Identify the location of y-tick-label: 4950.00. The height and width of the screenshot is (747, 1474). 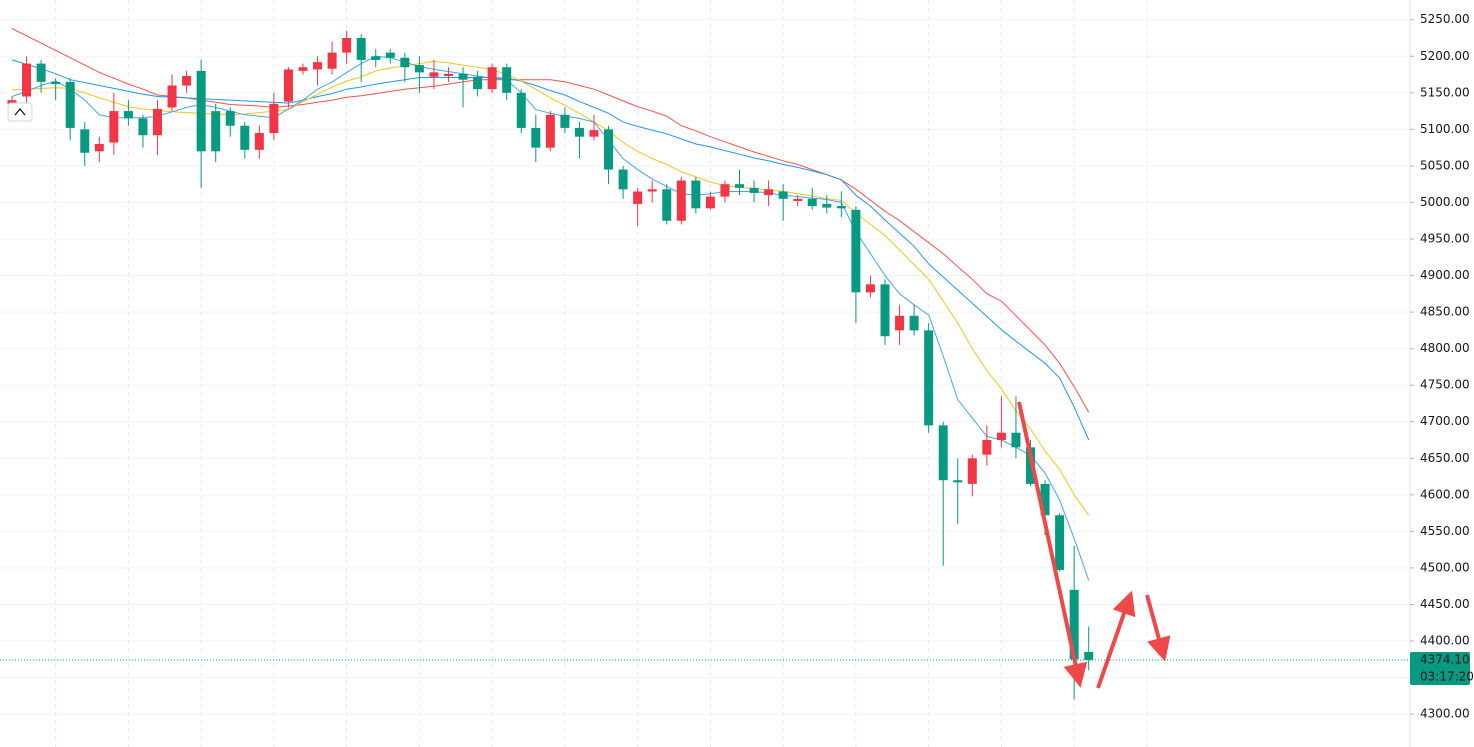
(1445, 239).